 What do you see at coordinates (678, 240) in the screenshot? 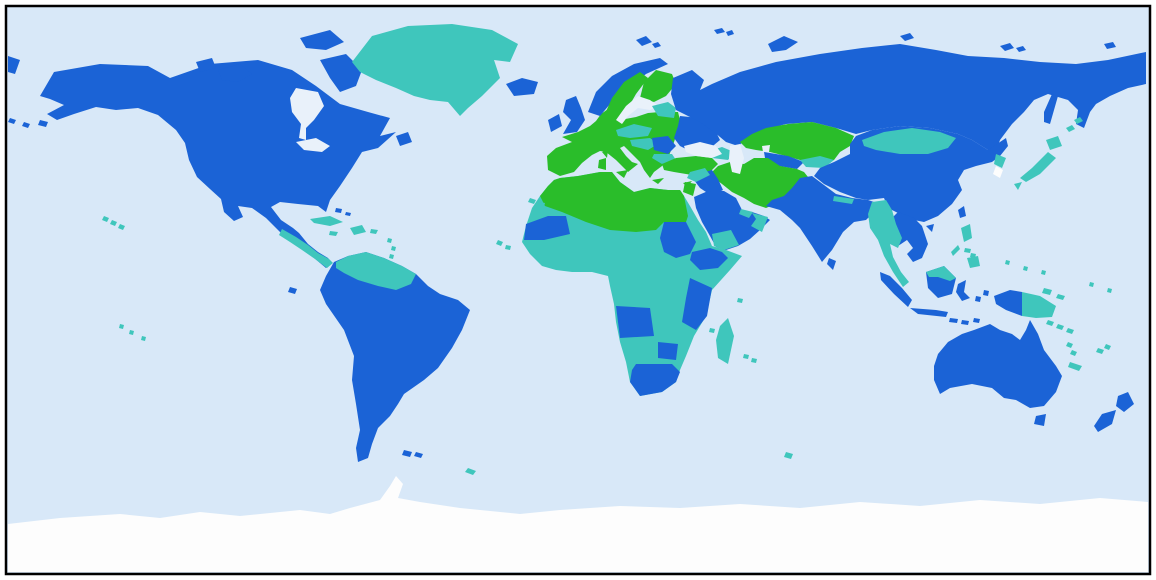
I see `region-sudan` at bounding box center [678, 240].